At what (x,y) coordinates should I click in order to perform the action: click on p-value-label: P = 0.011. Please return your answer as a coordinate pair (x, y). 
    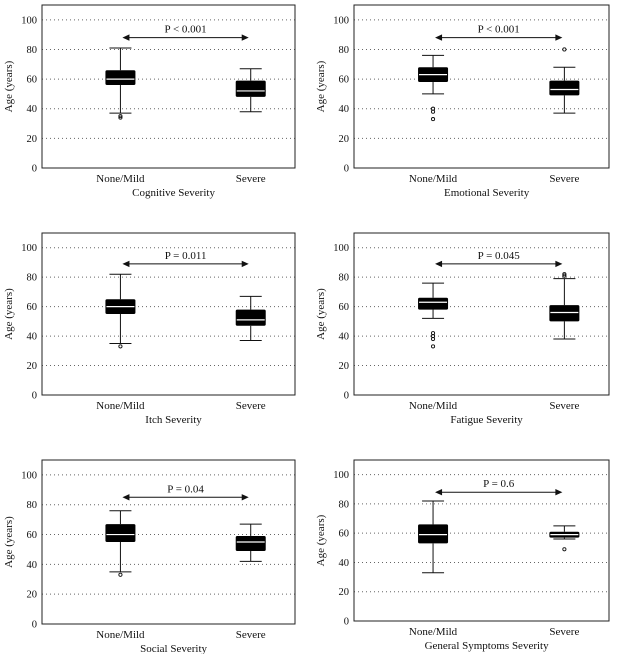
    Looking at the image, I should click on (186, 256).